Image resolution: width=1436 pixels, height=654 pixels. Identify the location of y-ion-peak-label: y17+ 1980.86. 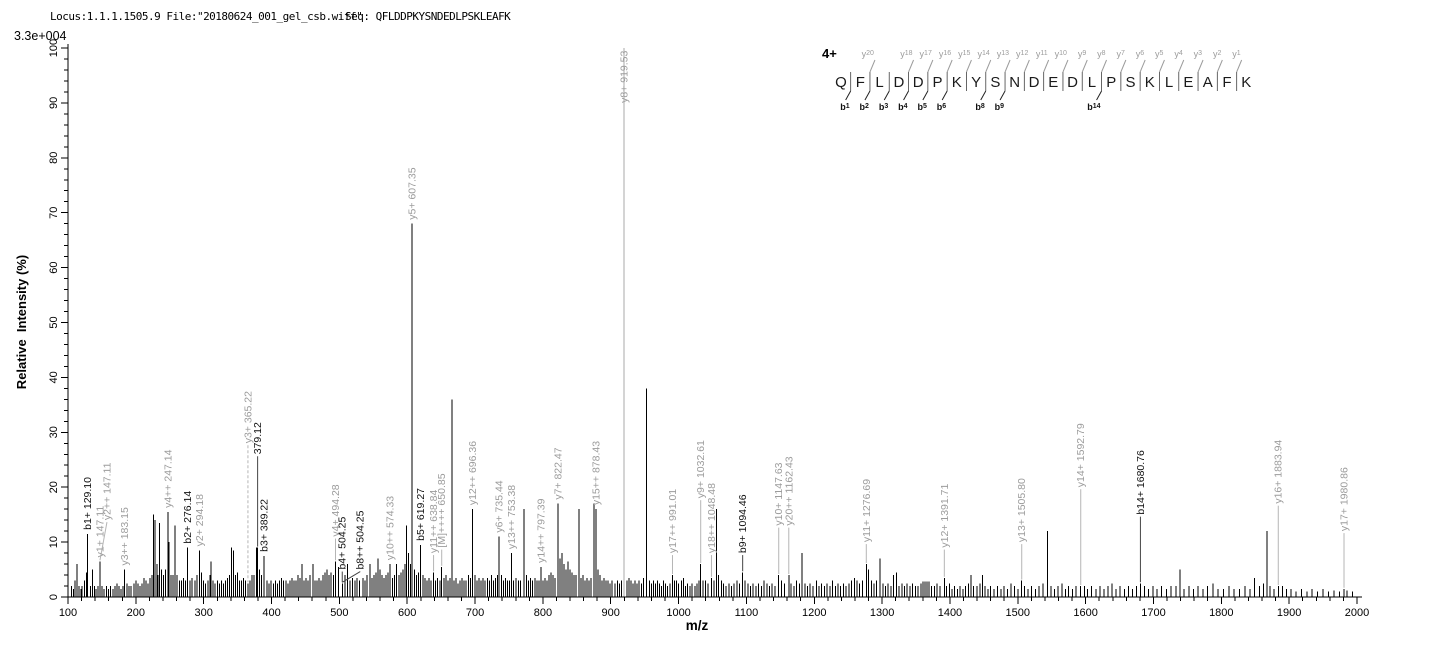
(1345, 499).